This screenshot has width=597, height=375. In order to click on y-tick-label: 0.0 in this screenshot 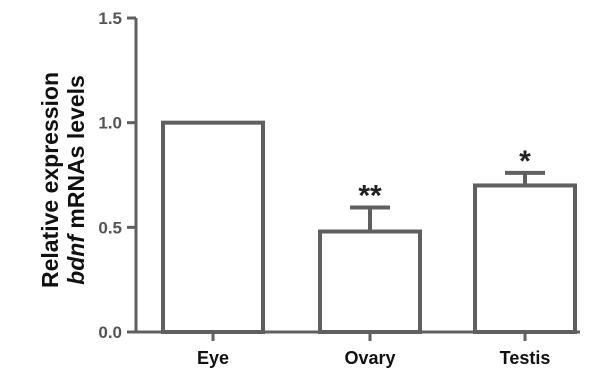, I will do `click(110, 332)`.